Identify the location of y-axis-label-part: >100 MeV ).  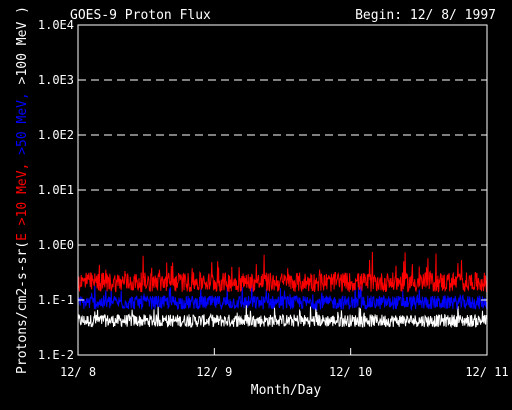
(22, 45).